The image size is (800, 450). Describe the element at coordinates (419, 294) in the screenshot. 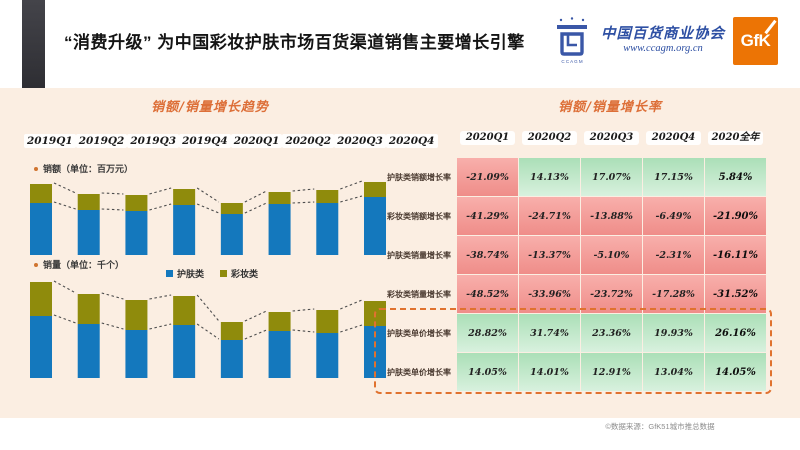

I see `table-row-label: 彩妆类销量增长率` at that location.